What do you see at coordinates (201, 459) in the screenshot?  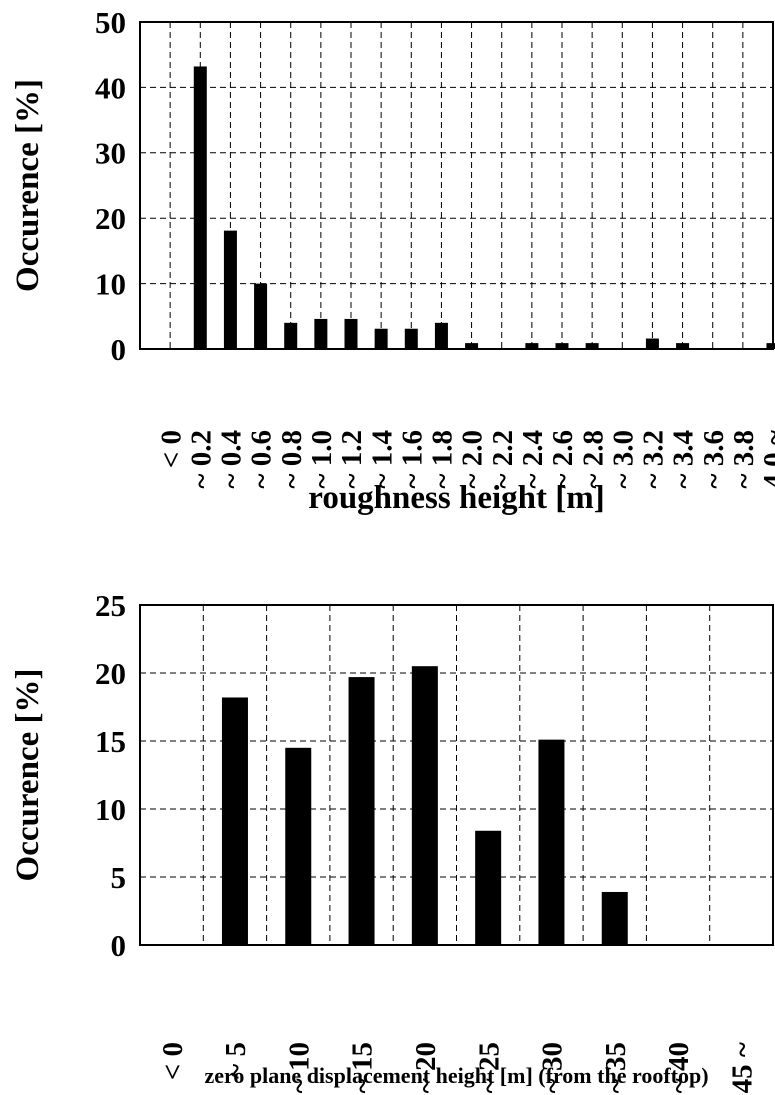 I see `category-label: ~ 0.2` at bounding box center [201, 459].